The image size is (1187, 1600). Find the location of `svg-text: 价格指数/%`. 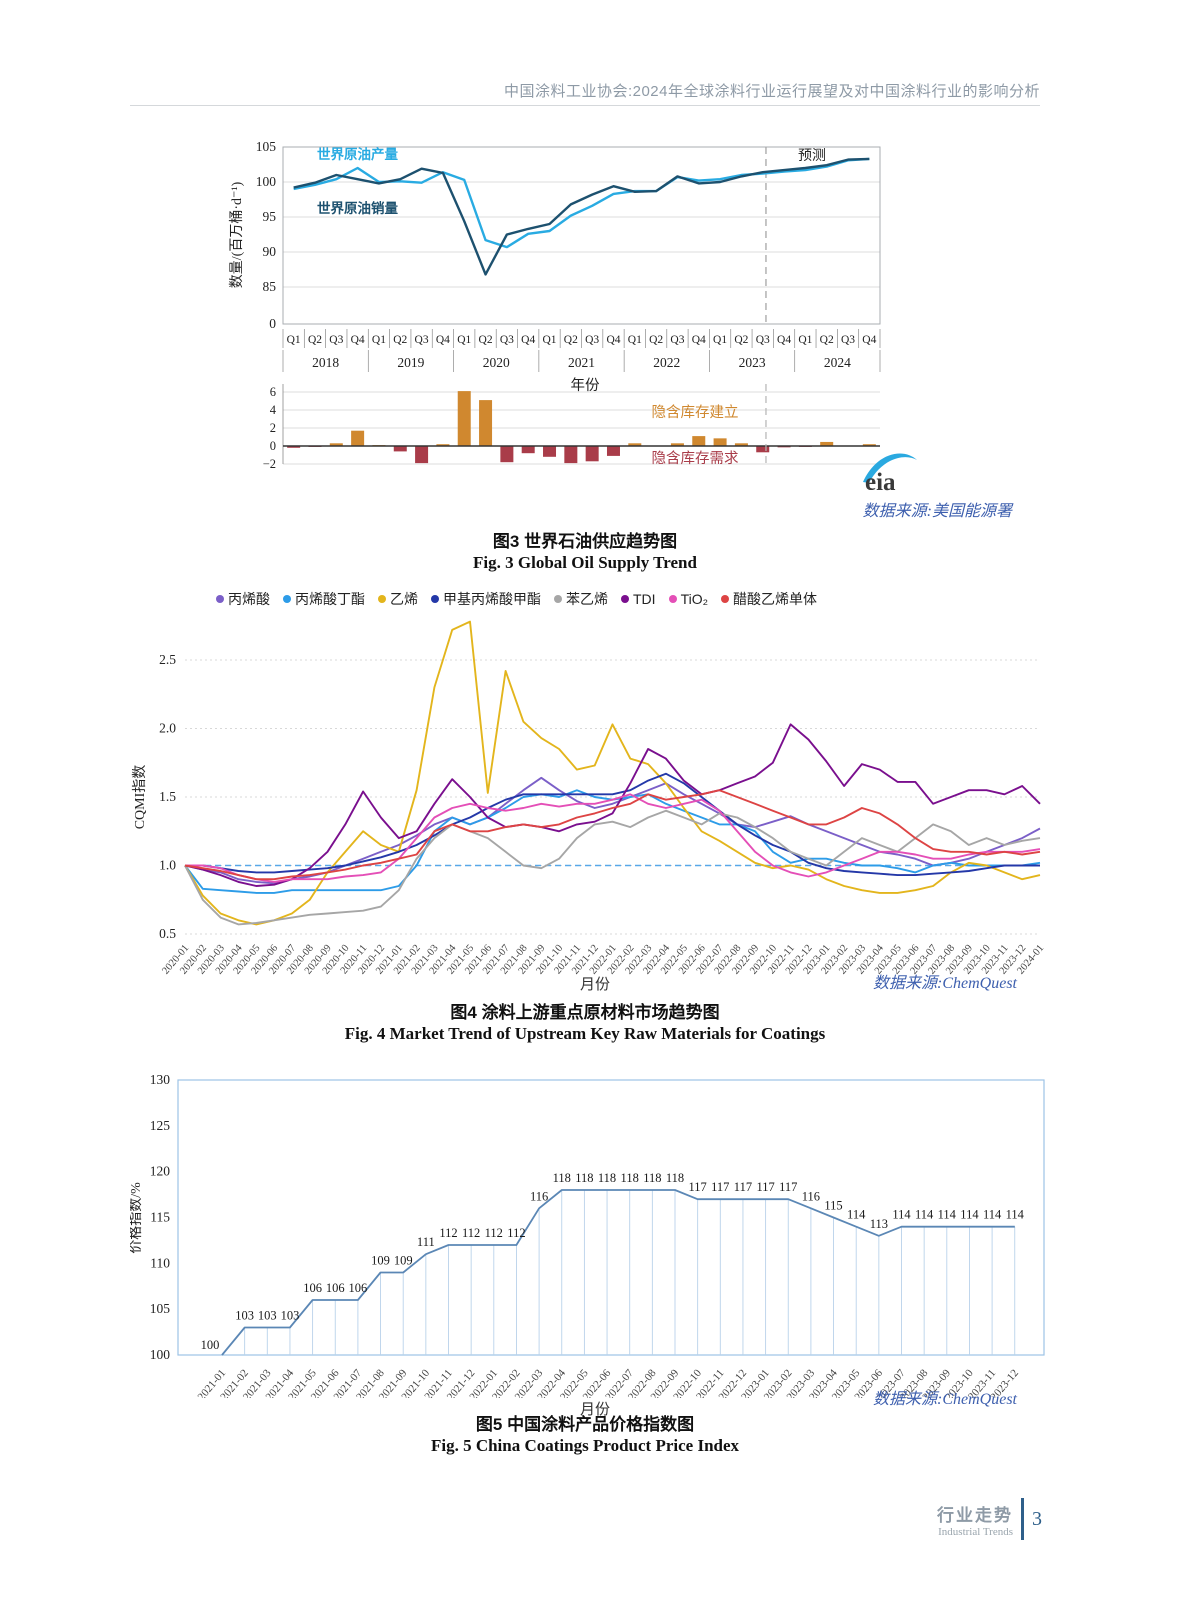

svg-text: 价格指数/% is located at coordinates (137, 1218).